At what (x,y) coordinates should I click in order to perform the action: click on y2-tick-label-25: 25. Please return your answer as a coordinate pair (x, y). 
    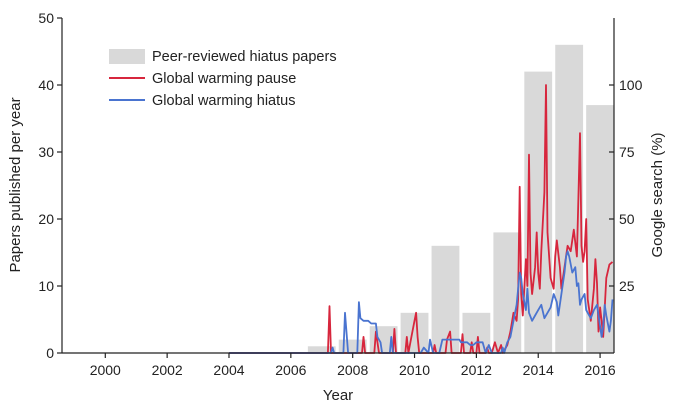
    Looking at the image, I should click on (627, 286).